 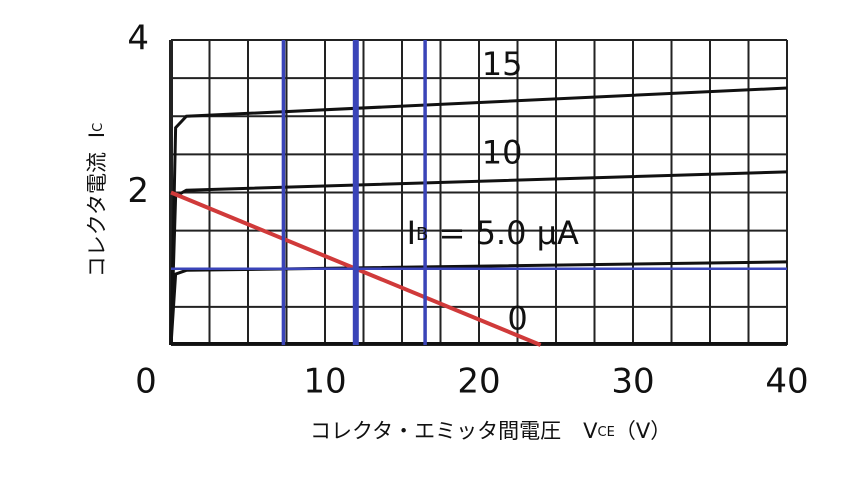 I want to click on curve-label: 10, so click(x=502, y=152).